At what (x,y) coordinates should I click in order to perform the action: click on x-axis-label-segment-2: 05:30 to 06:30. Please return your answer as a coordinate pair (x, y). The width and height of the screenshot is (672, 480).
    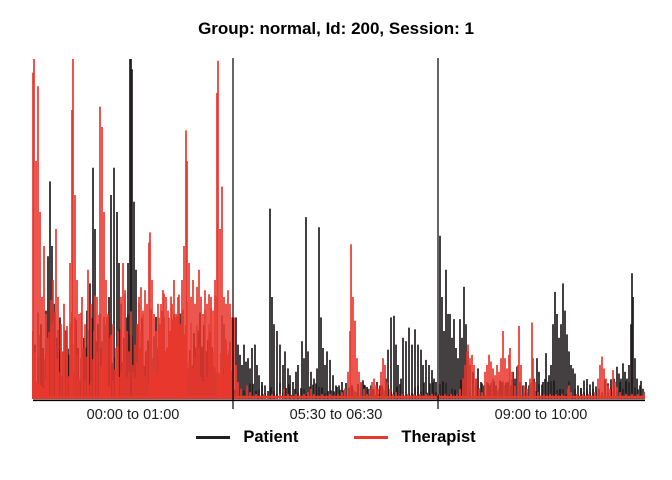
    Looking at the image, I should click on (336, 415).